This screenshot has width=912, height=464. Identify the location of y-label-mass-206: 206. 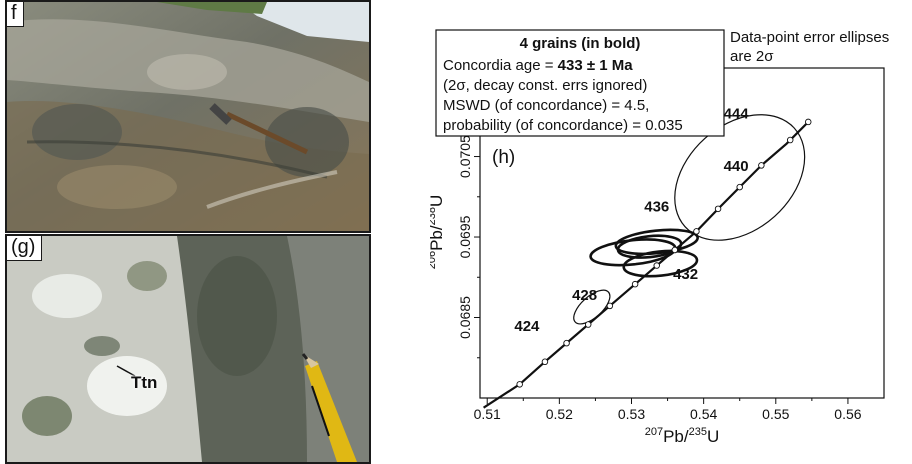
(434, 260).